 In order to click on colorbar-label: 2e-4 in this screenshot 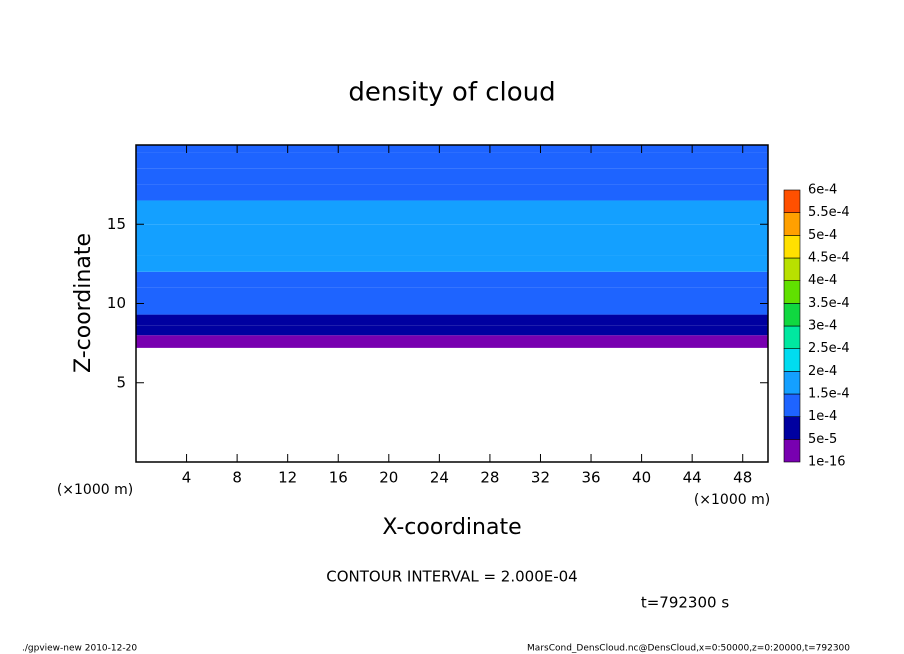, I will do `click(822, 371)`.